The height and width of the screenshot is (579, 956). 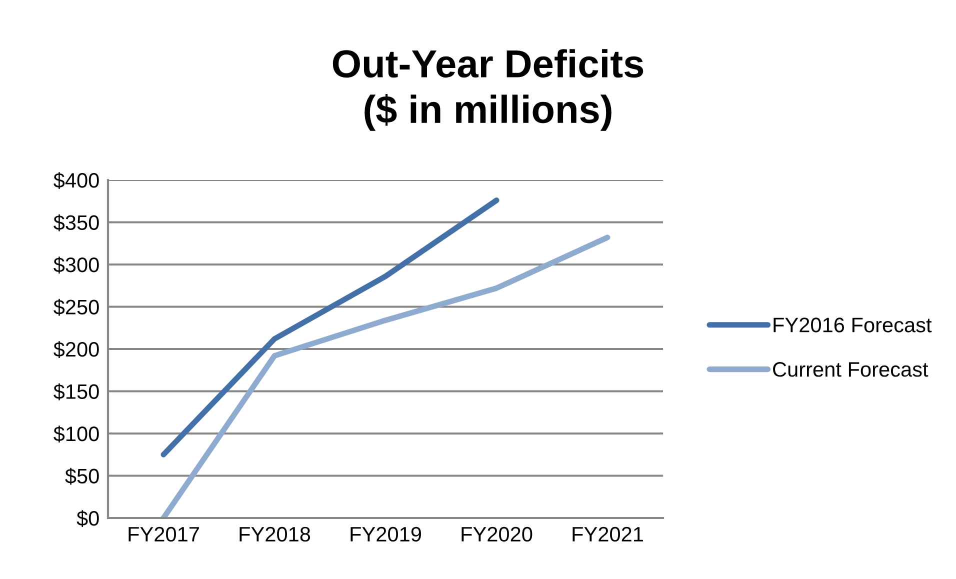 I want to click on y-tick-label: $250, so click(x=76, y=307).